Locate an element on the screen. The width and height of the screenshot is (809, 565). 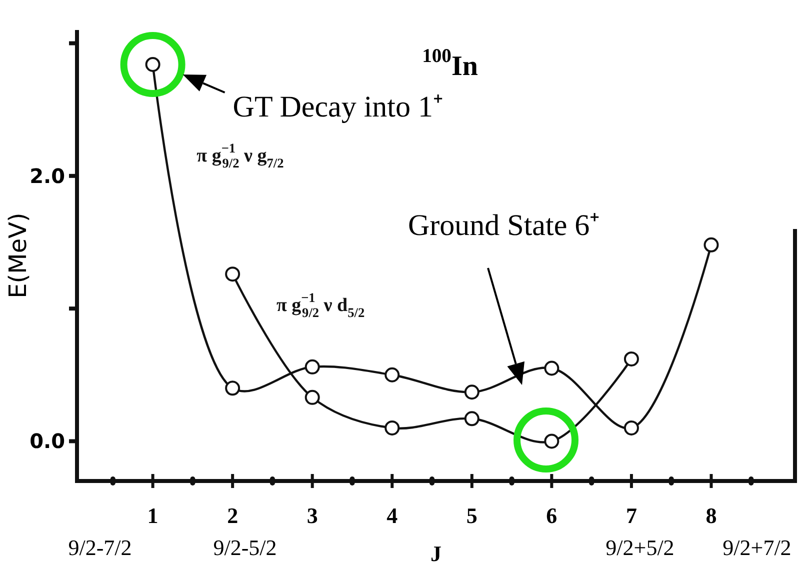
text: 9/2-5/2 is located at coordinates (245, 547).